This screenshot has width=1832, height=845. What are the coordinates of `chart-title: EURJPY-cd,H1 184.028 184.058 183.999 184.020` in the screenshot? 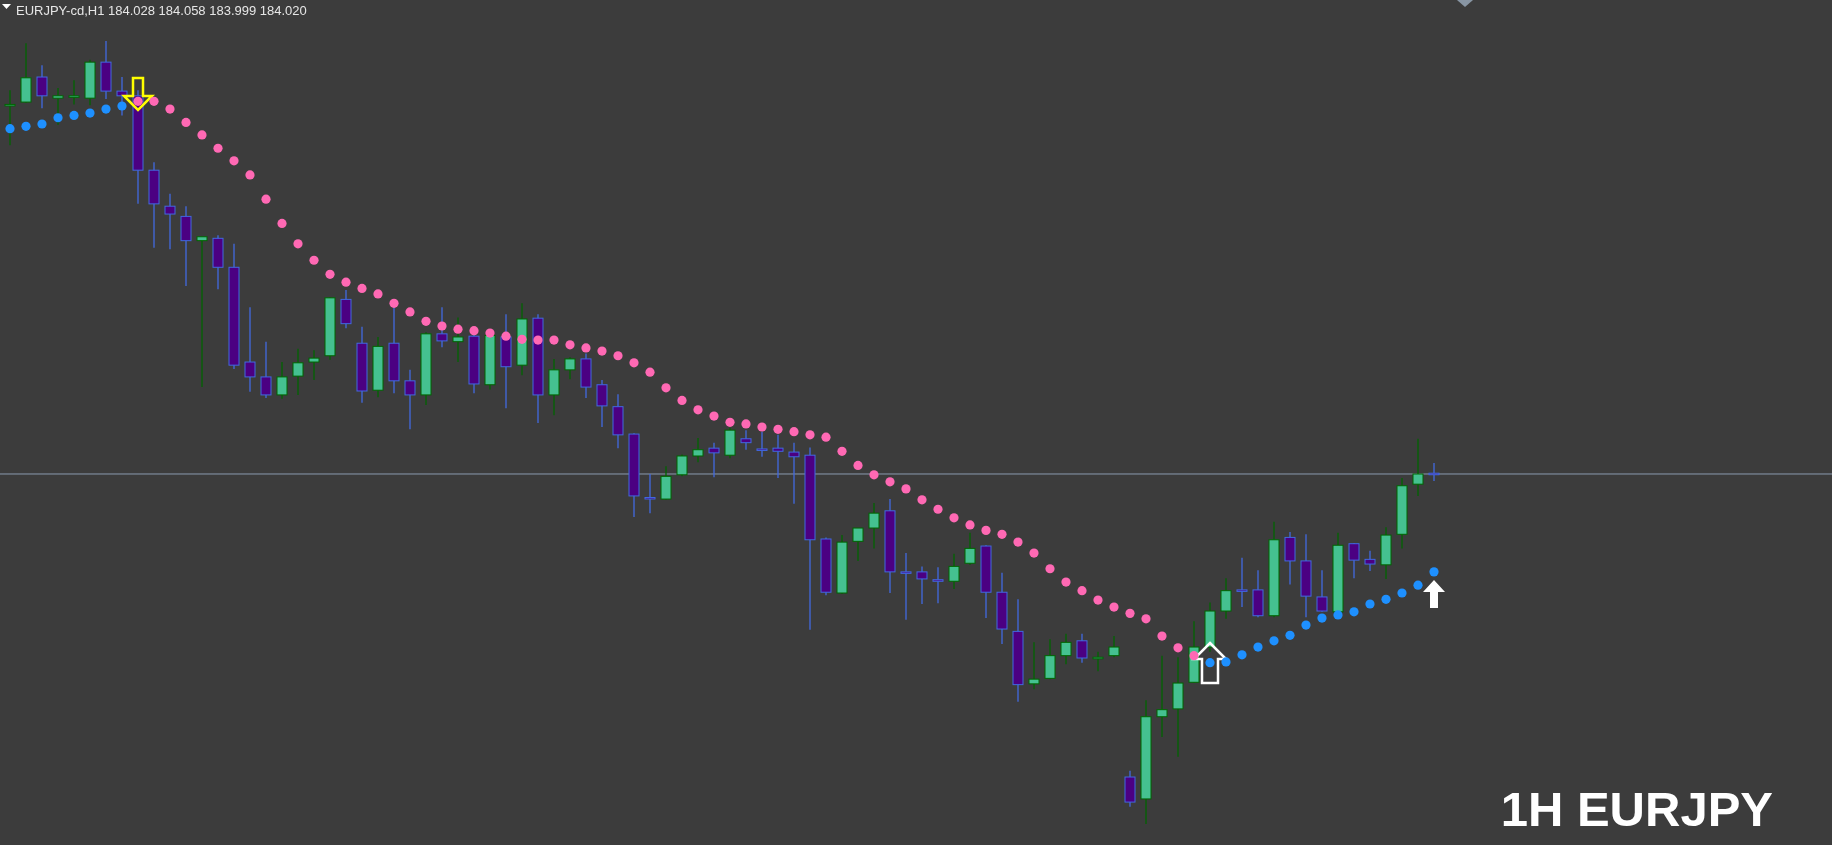 It's located at (161, 10).